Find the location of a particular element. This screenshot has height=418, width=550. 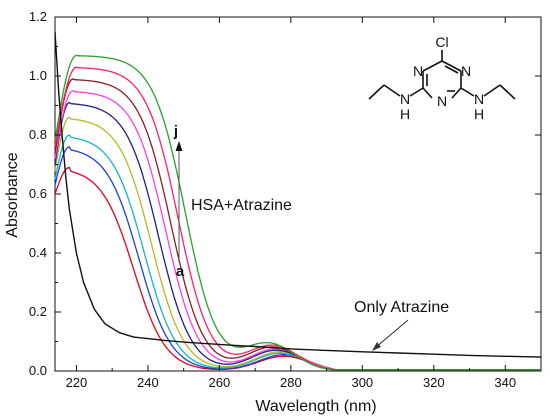

x-axis-title: Wavelength (nm) is located at coordinates (315, 406).